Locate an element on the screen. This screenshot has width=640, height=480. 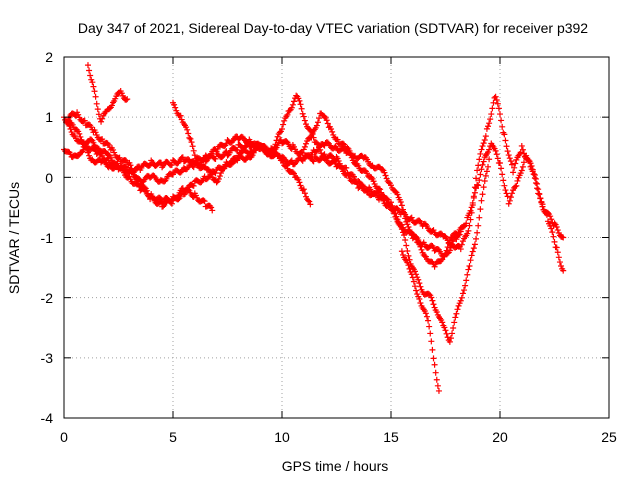
x-tick-labels: 0 5 10 15 20 25 is located at coordinates (338, 437).